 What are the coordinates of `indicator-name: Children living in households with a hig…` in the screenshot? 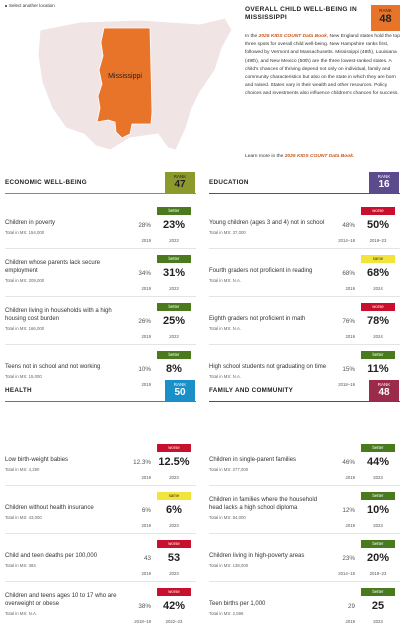 It's located at (64, 312).